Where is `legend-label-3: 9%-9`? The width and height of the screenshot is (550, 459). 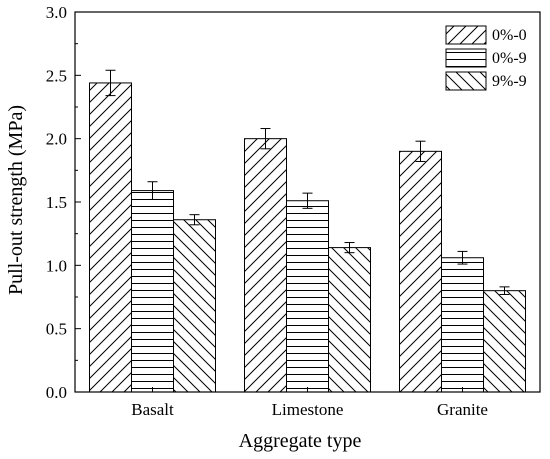
legend-label-3: 9%-9 is located at coordinates (509, 81).